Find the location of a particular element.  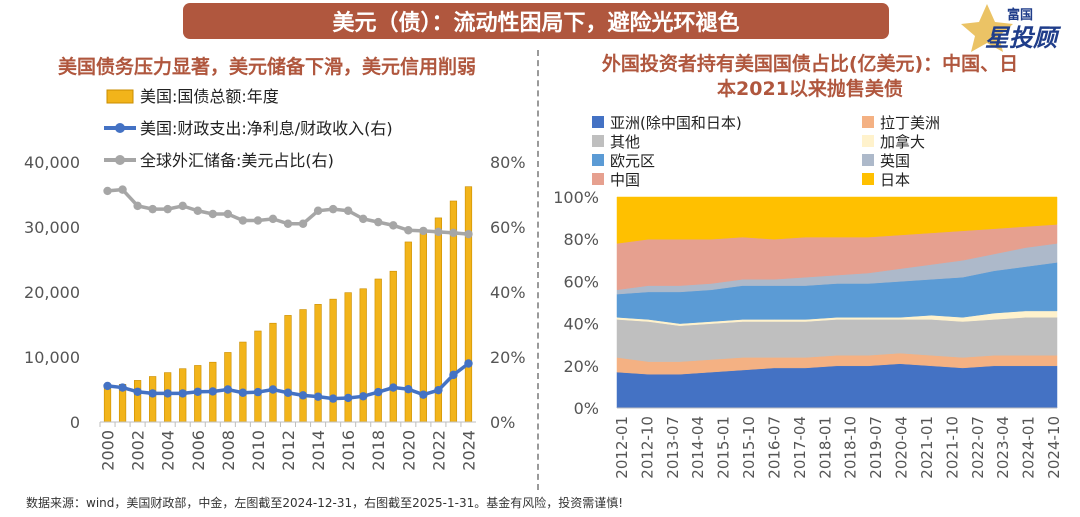

left-x-tick-label: 2004 is located at coordinates (168, 450).